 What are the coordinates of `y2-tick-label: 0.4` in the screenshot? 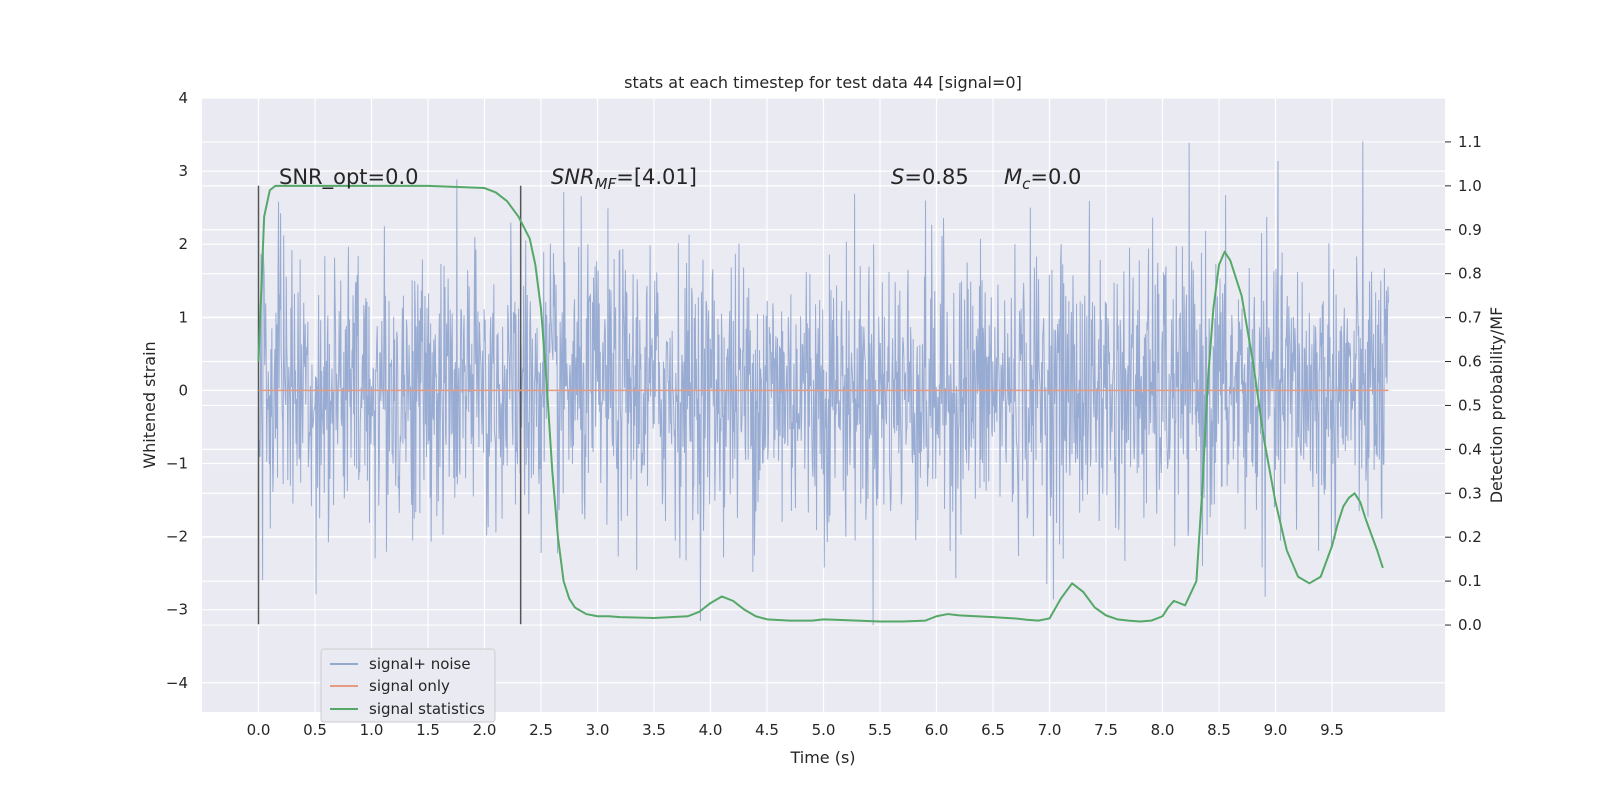 It's located at (1470, 449).